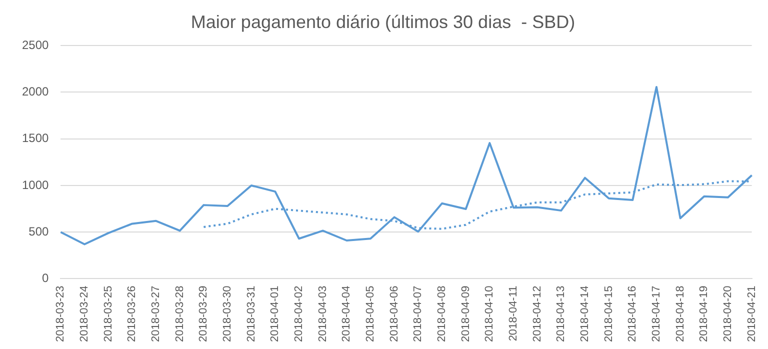 This screenshot has width=768, height=349. Describe the element at coordinates (108, 314) in the screenshot. I see `x-tick-label: 2018-03-25` at that location.